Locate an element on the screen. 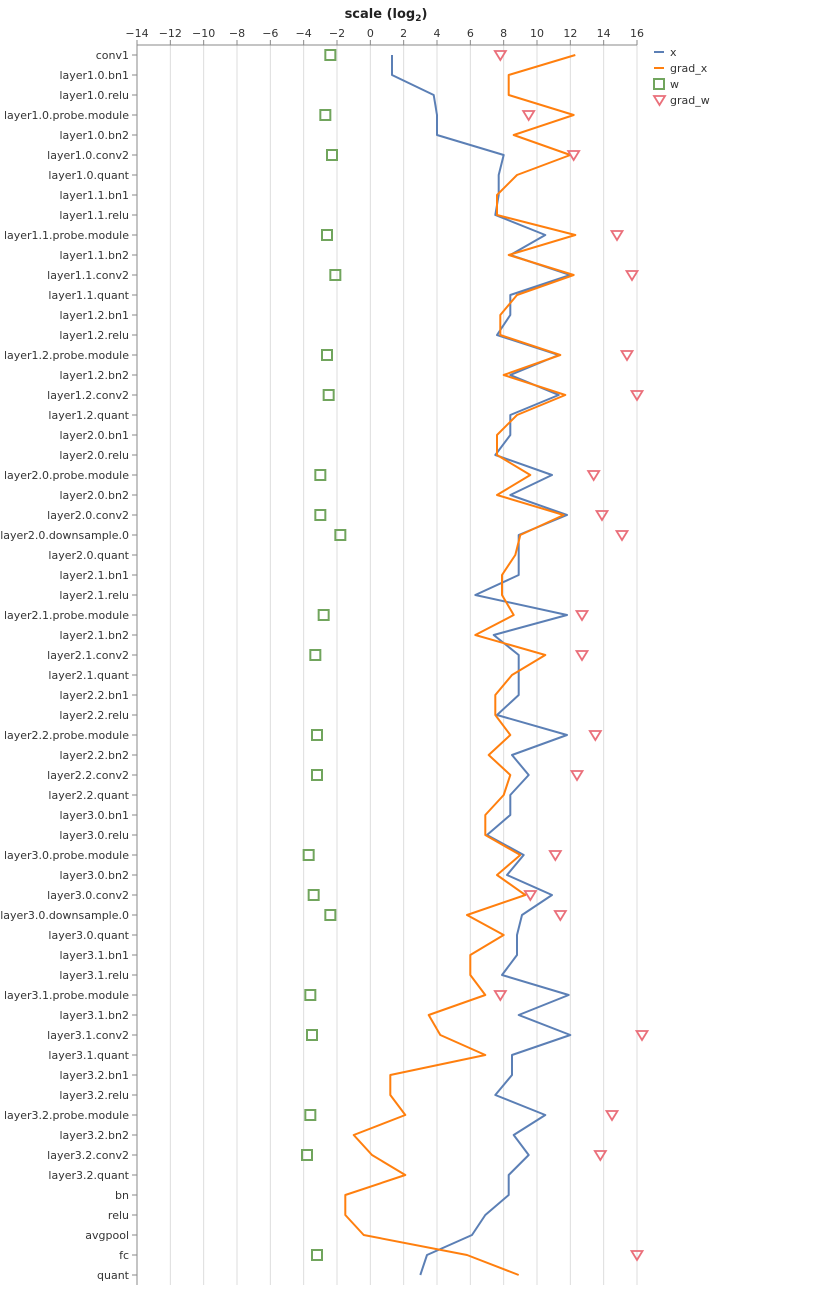 The width and height of the screenshot is (830, 1290). y-tick-label: layer2.1.relu is located at coordinates (94, 595).